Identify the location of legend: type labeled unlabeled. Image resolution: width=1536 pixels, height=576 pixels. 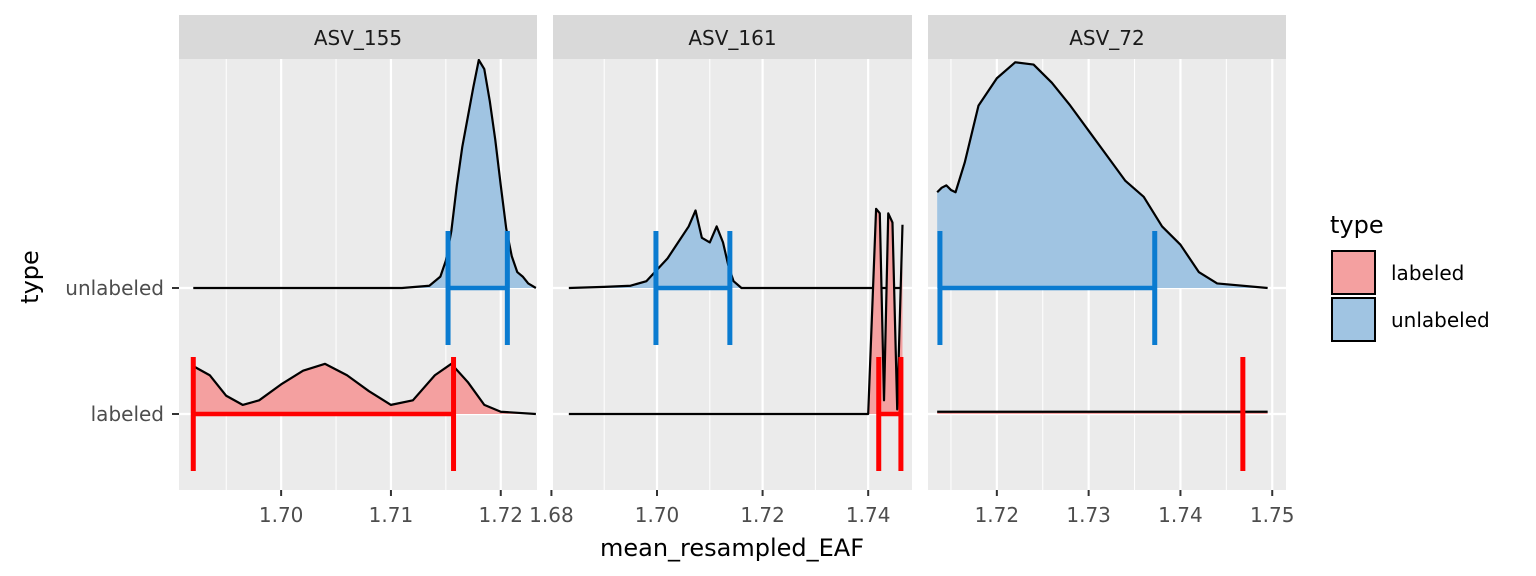
(1410, 276).